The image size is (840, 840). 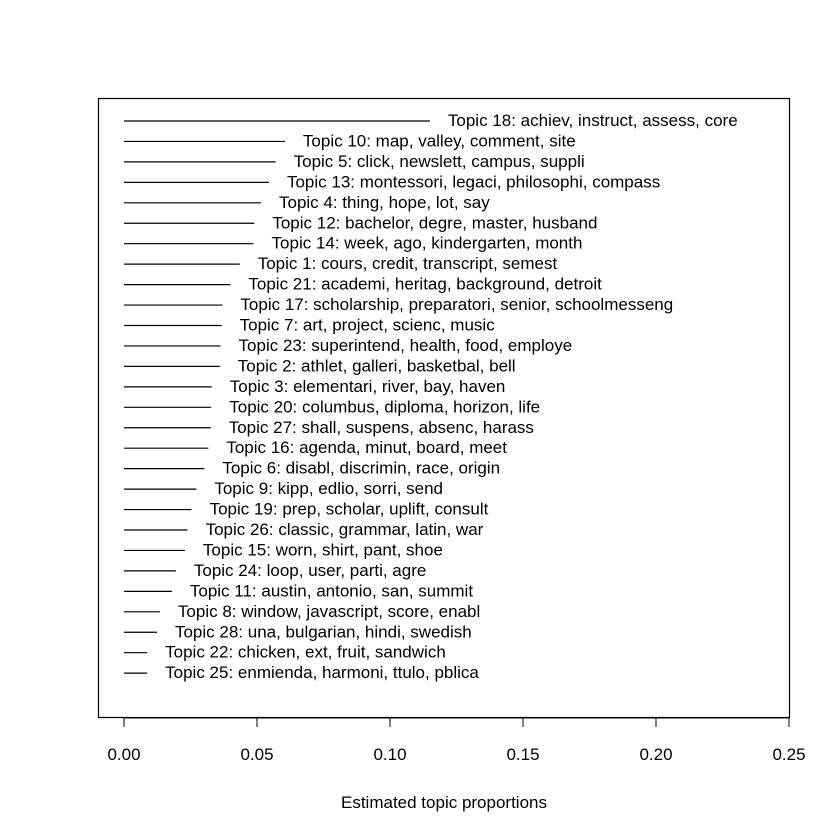 I want to click on bar-label: Topic 26: classic, grammar, latin, war, so click(x=345, y=529).